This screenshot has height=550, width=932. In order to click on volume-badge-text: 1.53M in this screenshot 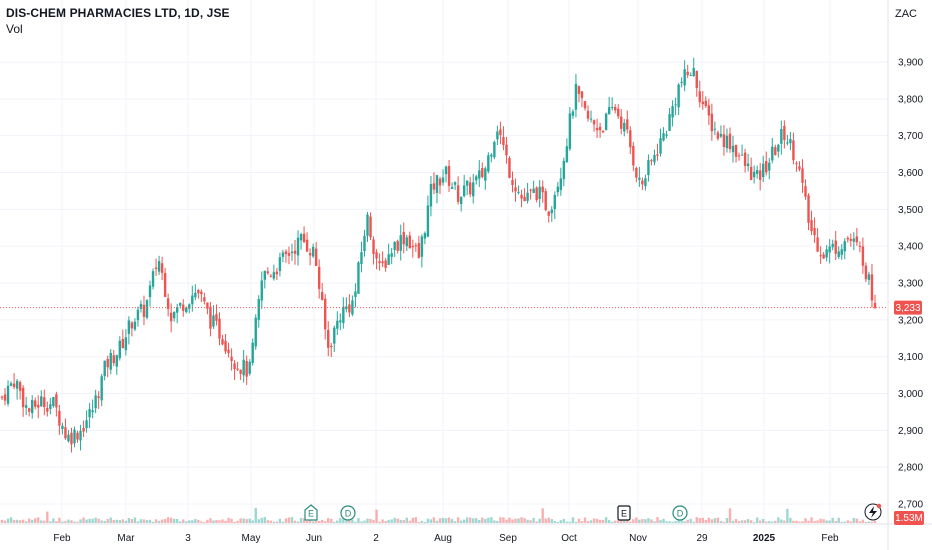, I will do `click(909, 518)`.